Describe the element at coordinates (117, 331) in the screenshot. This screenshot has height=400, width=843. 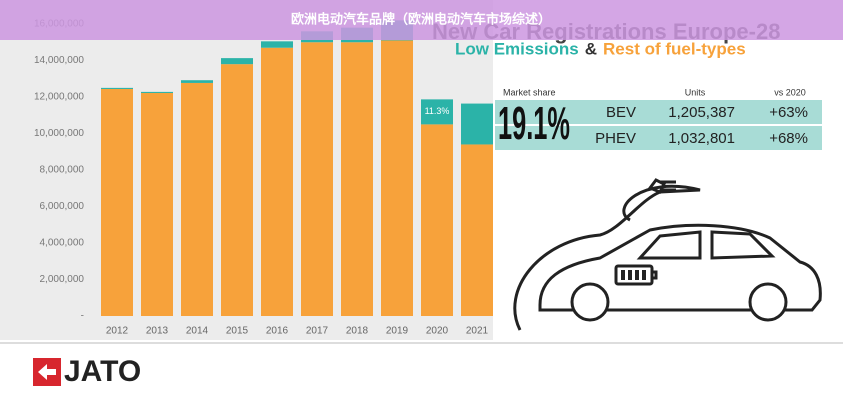
I see `x-tick-label: 2012` at that location.